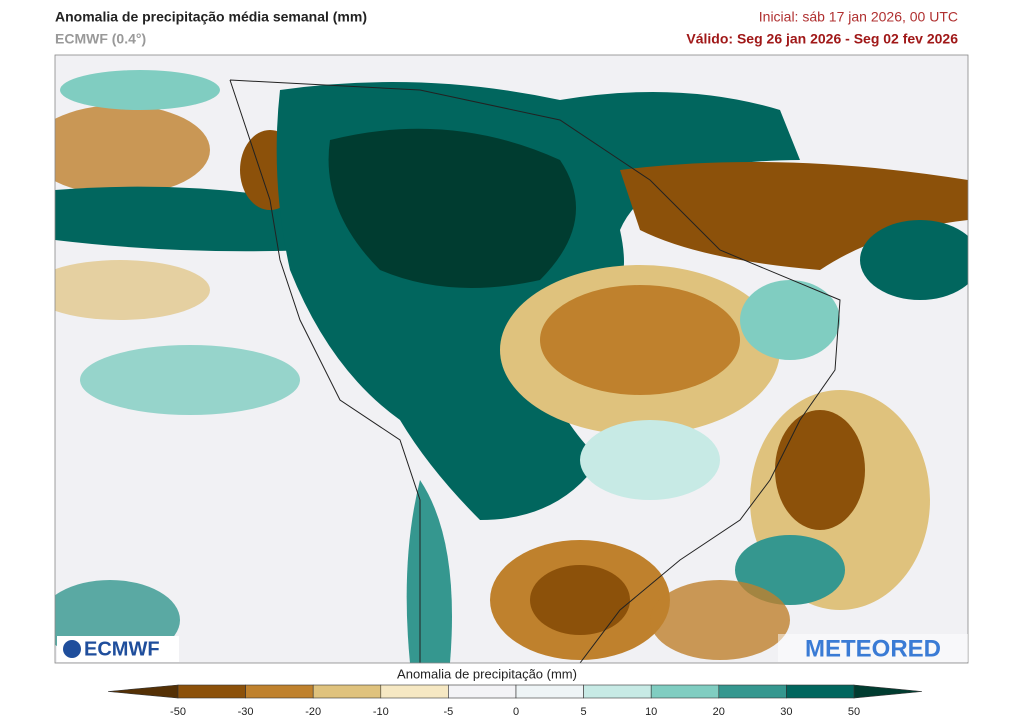 The image size is (1024, 725). Describe the element at coordinates (854, 712) in the screenshot. I see `colorbar-tick-label: 50` at that location.